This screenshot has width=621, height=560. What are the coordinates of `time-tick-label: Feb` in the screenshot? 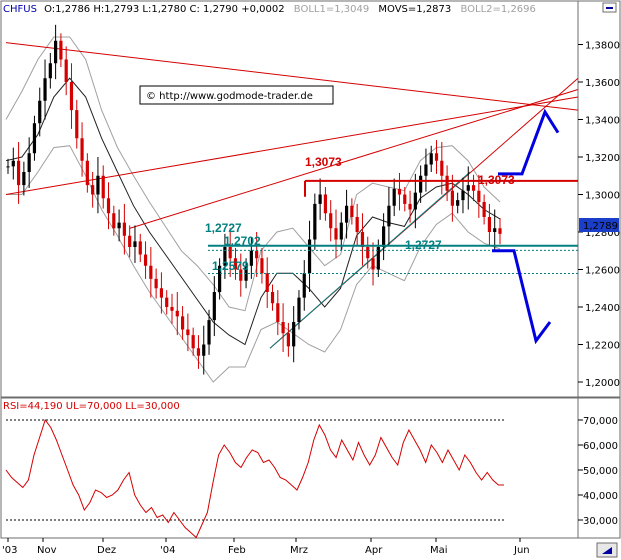 It's located at (237, 550).